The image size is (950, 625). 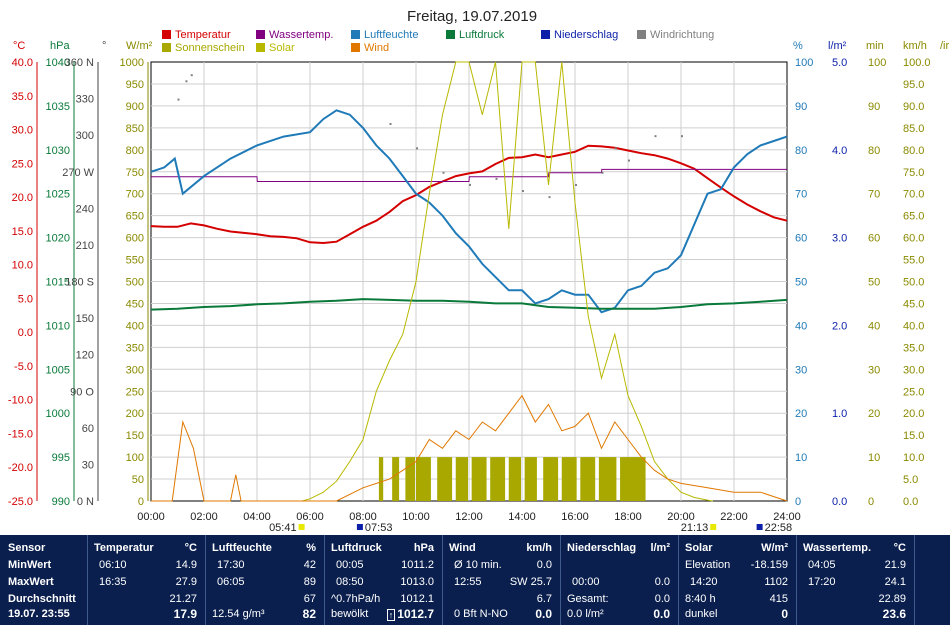 I want to click on tick-label: 20.0, so click(x=22, y=198).